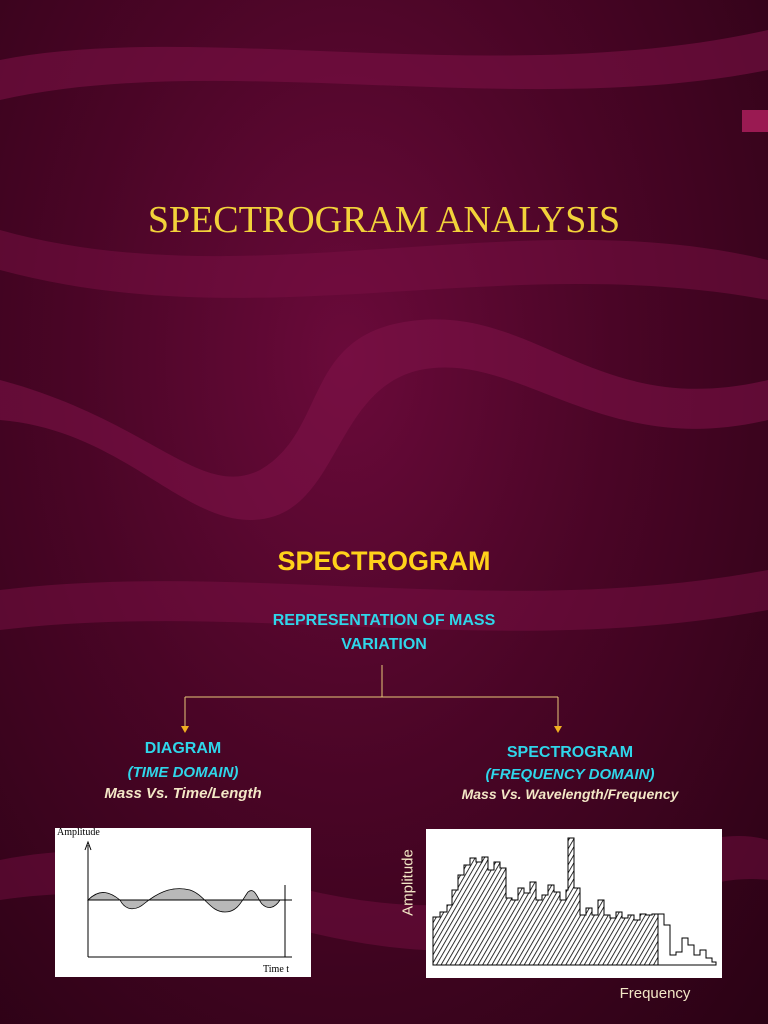  Describe the element at coordinates (183, 748) in the screenshot. I see `branch-heading: DIAGRAM` at that location.